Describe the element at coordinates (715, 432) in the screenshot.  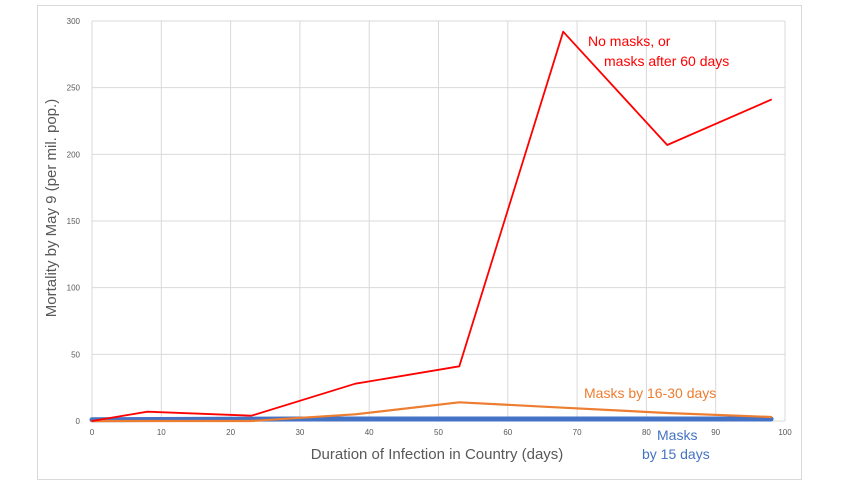
I see `x-tick-label: 90` at that location.